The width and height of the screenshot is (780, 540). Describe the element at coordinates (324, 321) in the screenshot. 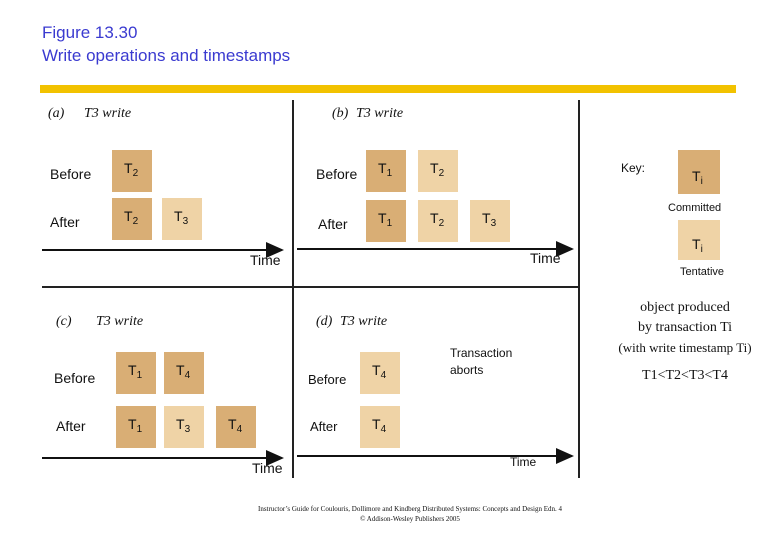

I see `panel-d-tag: (d)` at that location.